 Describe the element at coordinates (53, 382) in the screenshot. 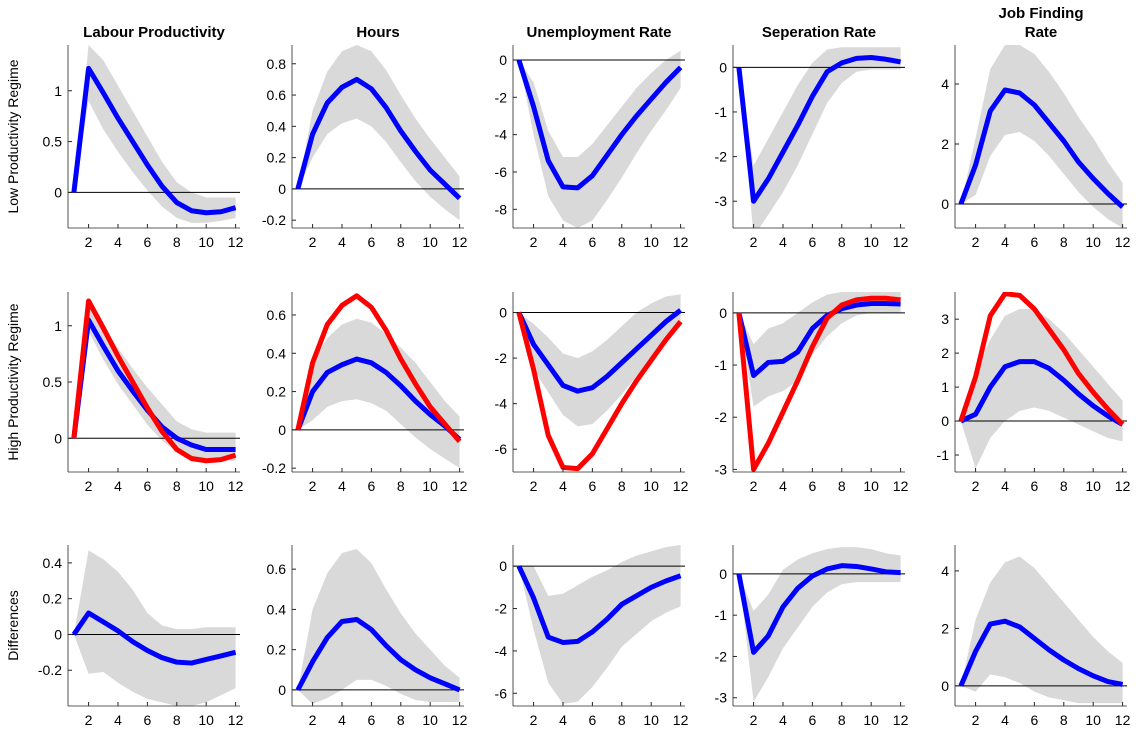

I see `y-tick-label: 0.5` at that location.